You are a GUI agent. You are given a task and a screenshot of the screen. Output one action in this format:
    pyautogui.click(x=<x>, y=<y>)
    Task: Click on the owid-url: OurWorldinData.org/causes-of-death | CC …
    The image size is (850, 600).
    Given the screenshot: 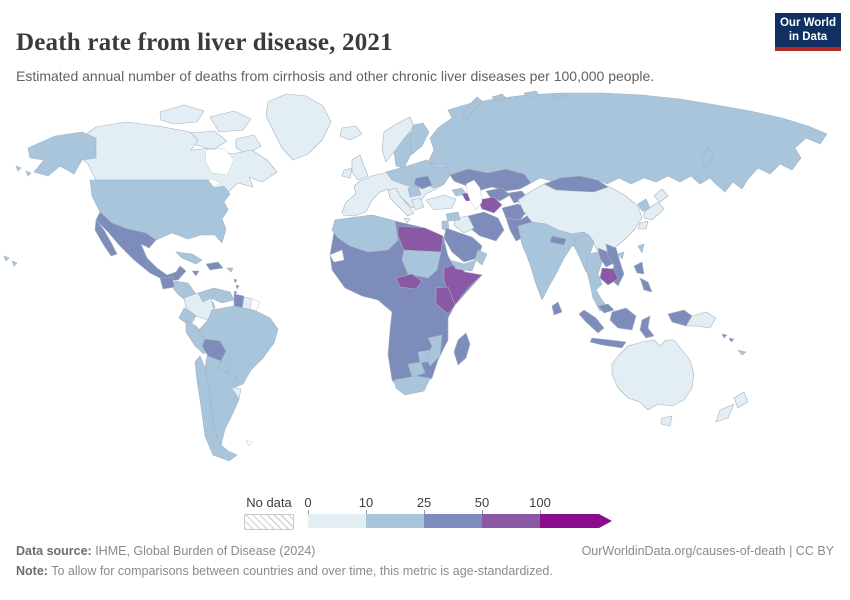 What is the action you would take?
    pyautogui.click(x=707, y=551)
    